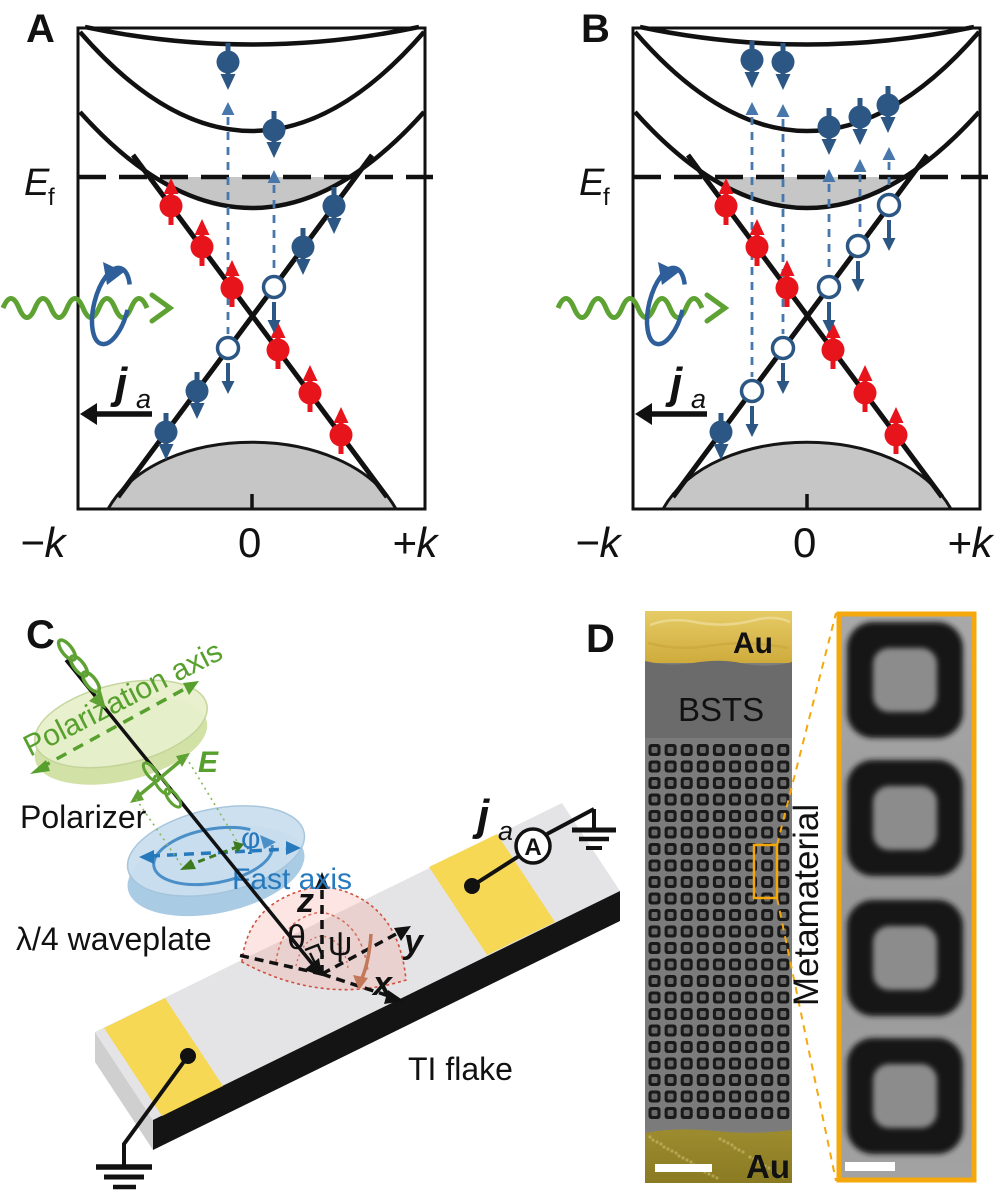  Describe the element at coordinates (905, 818) in the screenshot. I see `inset-hole-center` at that location.